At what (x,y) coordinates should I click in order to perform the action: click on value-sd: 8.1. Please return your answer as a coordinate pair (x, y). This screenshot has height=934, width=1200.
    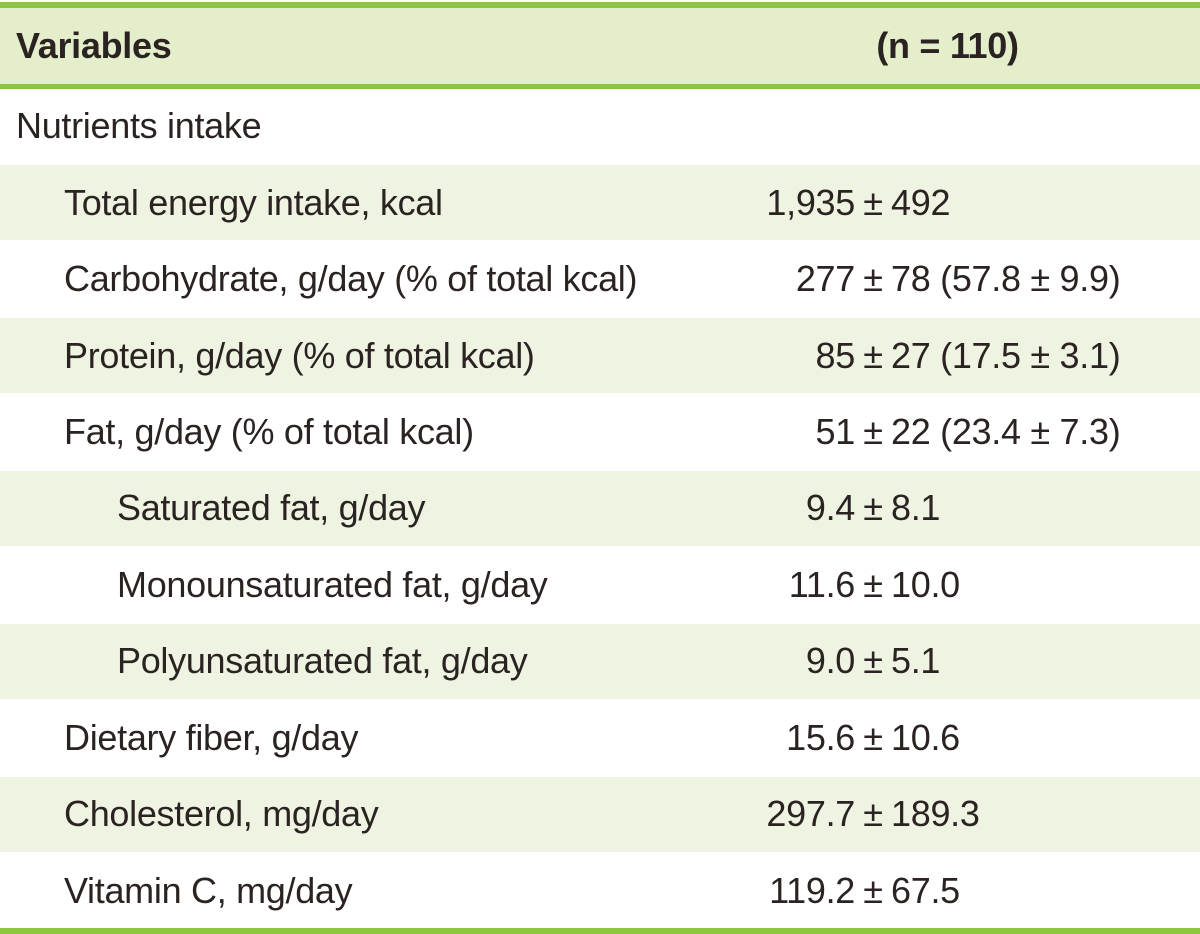
    Looking at the image, I should click on (916, 508).